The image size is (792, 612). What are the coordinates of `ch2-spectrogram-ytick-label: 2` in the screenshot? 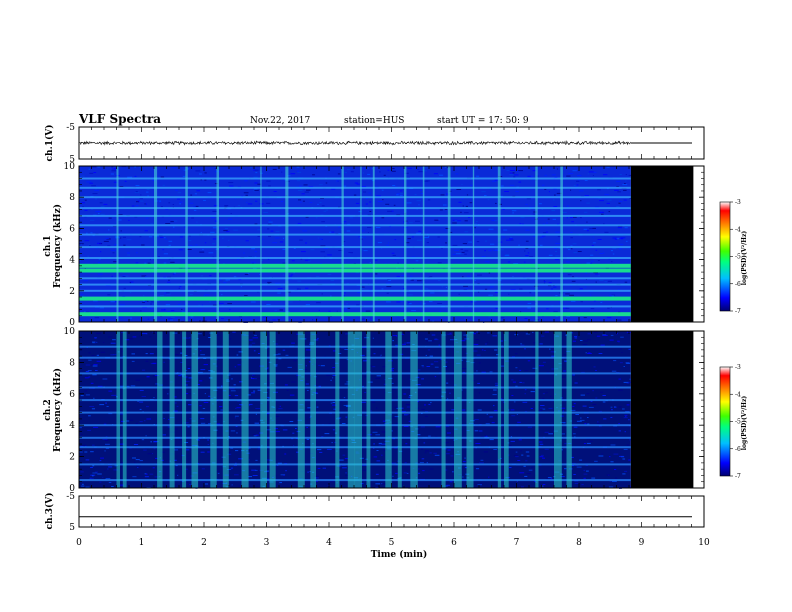 It's located at (72, 458).